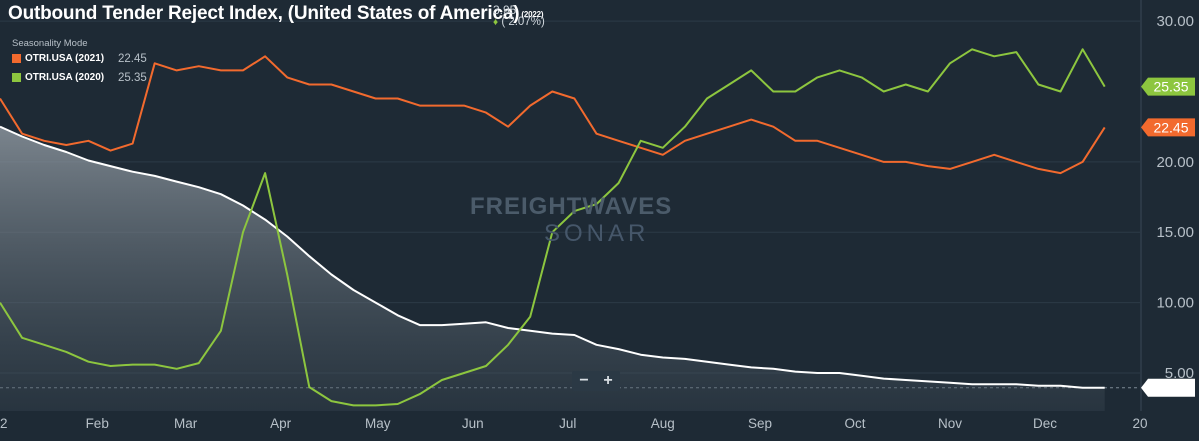 The width and height of the screenshot is (1199, 441). Describe the element at coordinates (281, 423) in the screenshot. I see `x-tick-label: Apr` at that location.